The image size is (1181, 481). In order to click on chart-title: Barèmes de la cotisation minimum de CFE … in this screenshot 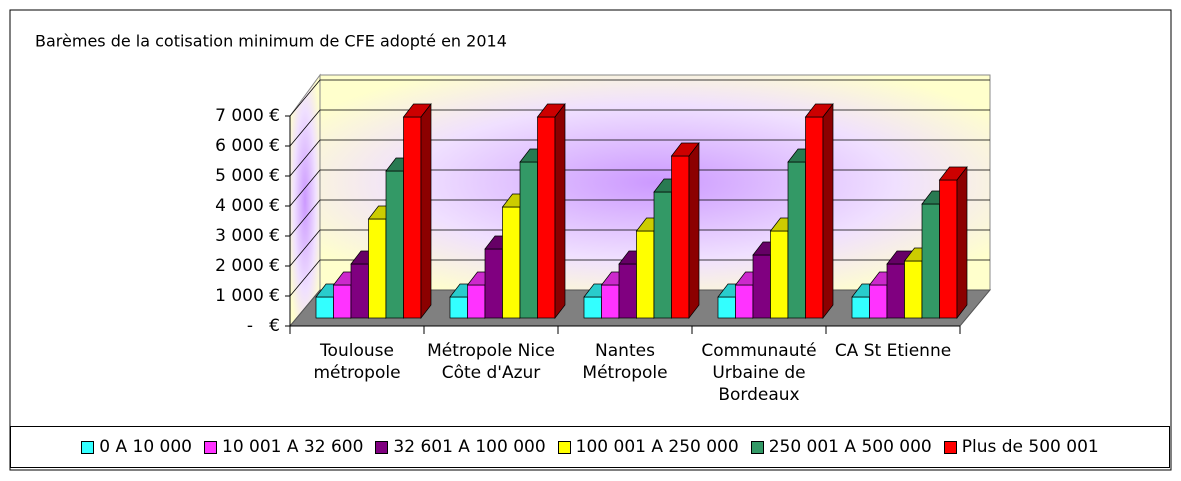, I will do `click(271, 41)`.